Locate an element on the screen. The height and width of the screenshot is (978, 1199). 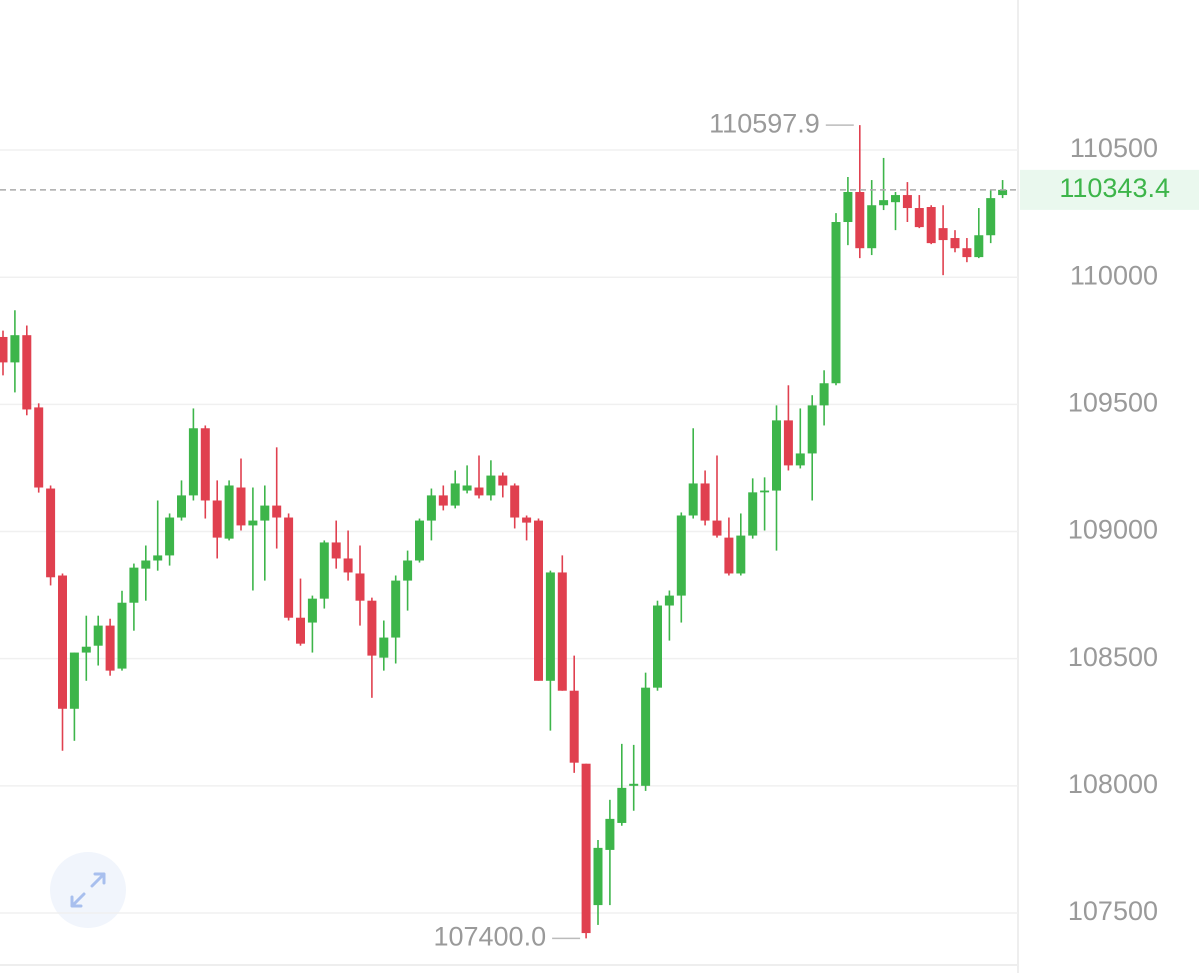
low-marker-label: 107400.0 is located at coordinates (489, 937).